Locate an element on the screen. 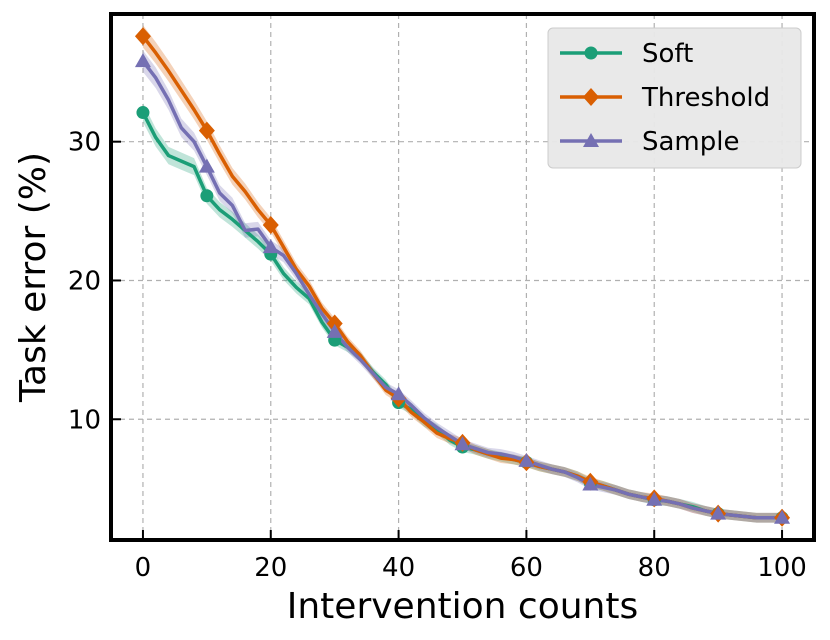 The width and height of the screenshot is (830, 640). y-tick-label: 20 is located at coordinates (84, 281).